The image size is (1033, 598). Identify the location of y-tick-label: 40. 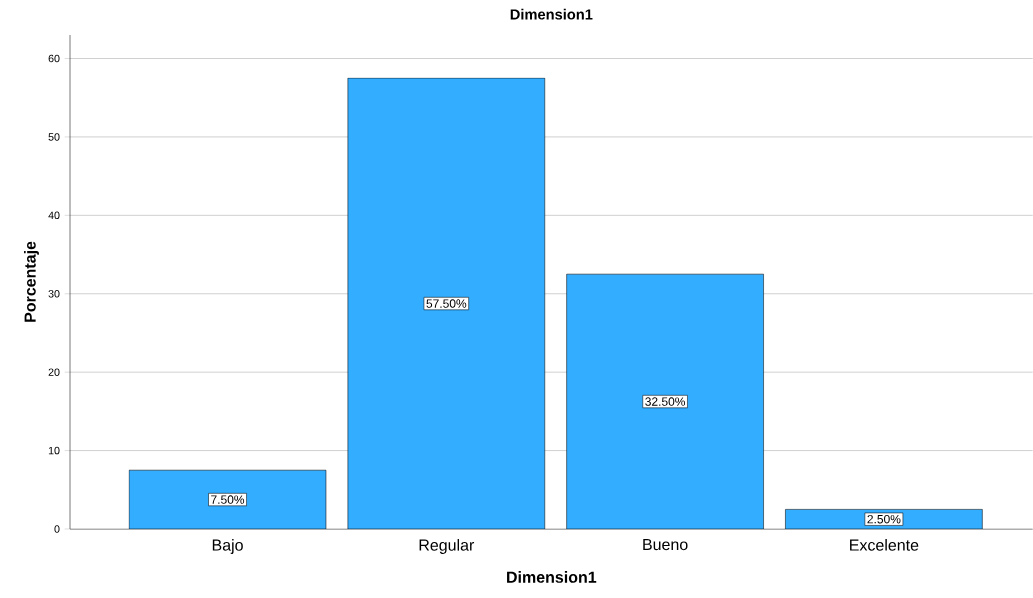
(54, 215).